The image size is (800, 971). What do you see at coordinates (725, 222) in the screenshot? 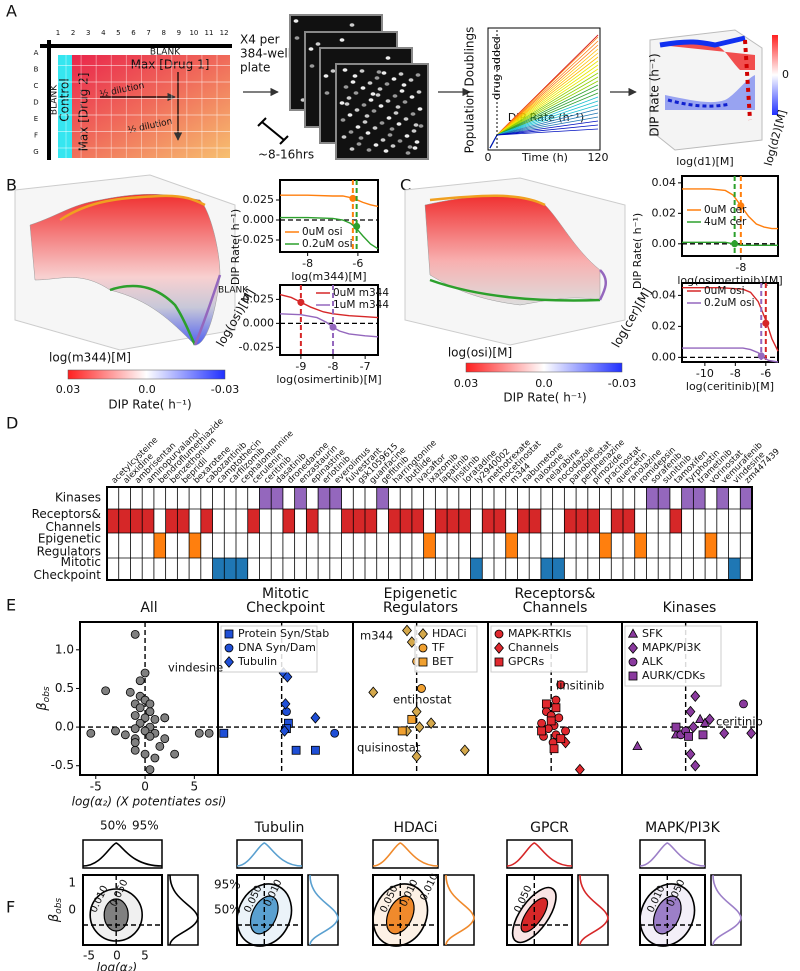
I see `legend-label: 4uM cer` at bounding box center [725, 222].